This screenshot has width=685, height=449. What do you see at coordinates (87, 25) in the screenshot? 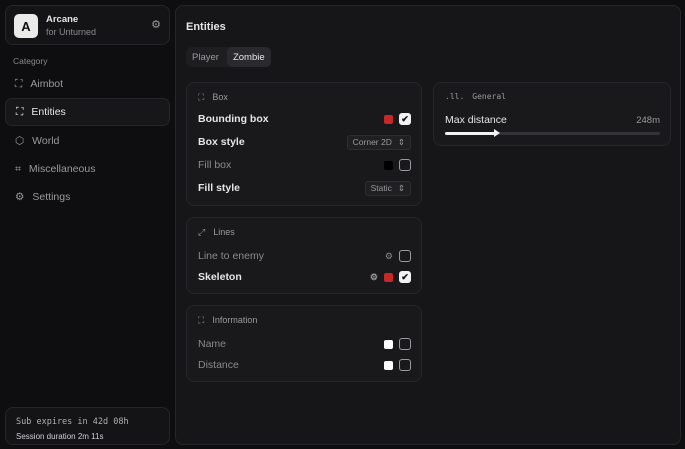
I see `brand-card: A Arcane for Unturned ⚙` at bounding box center [87, 25].